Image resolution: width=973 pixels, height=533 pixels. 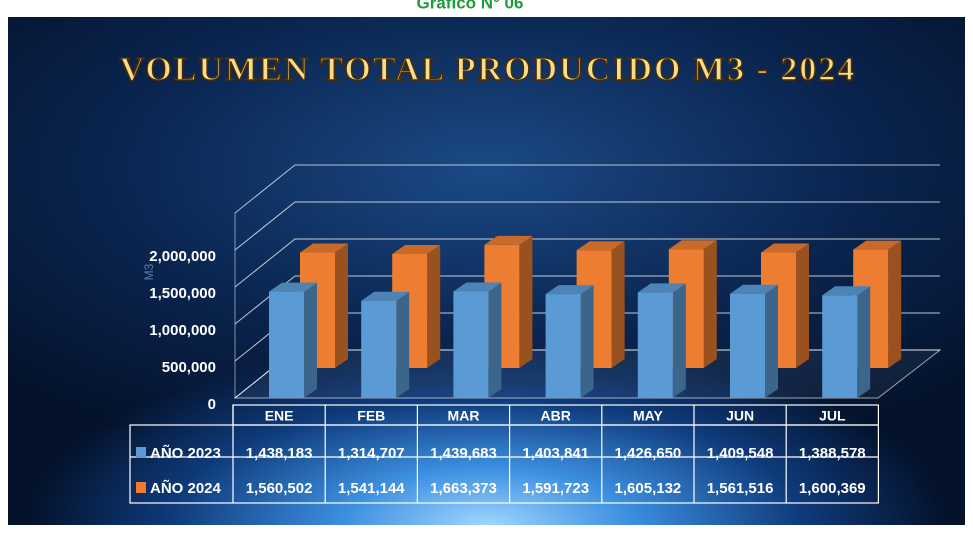 I want to click on data-label: 1,600,369, so click(x=832, y=488).